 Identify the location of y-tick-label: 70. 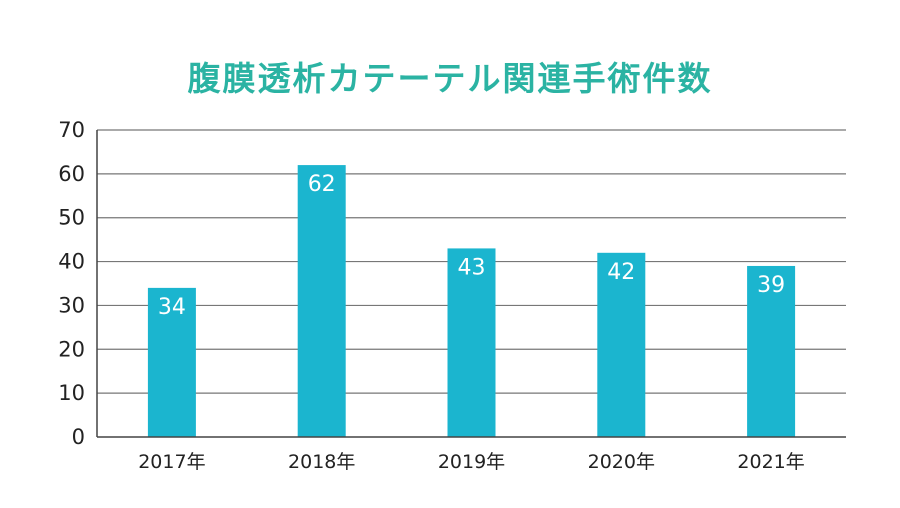
(71, 130).